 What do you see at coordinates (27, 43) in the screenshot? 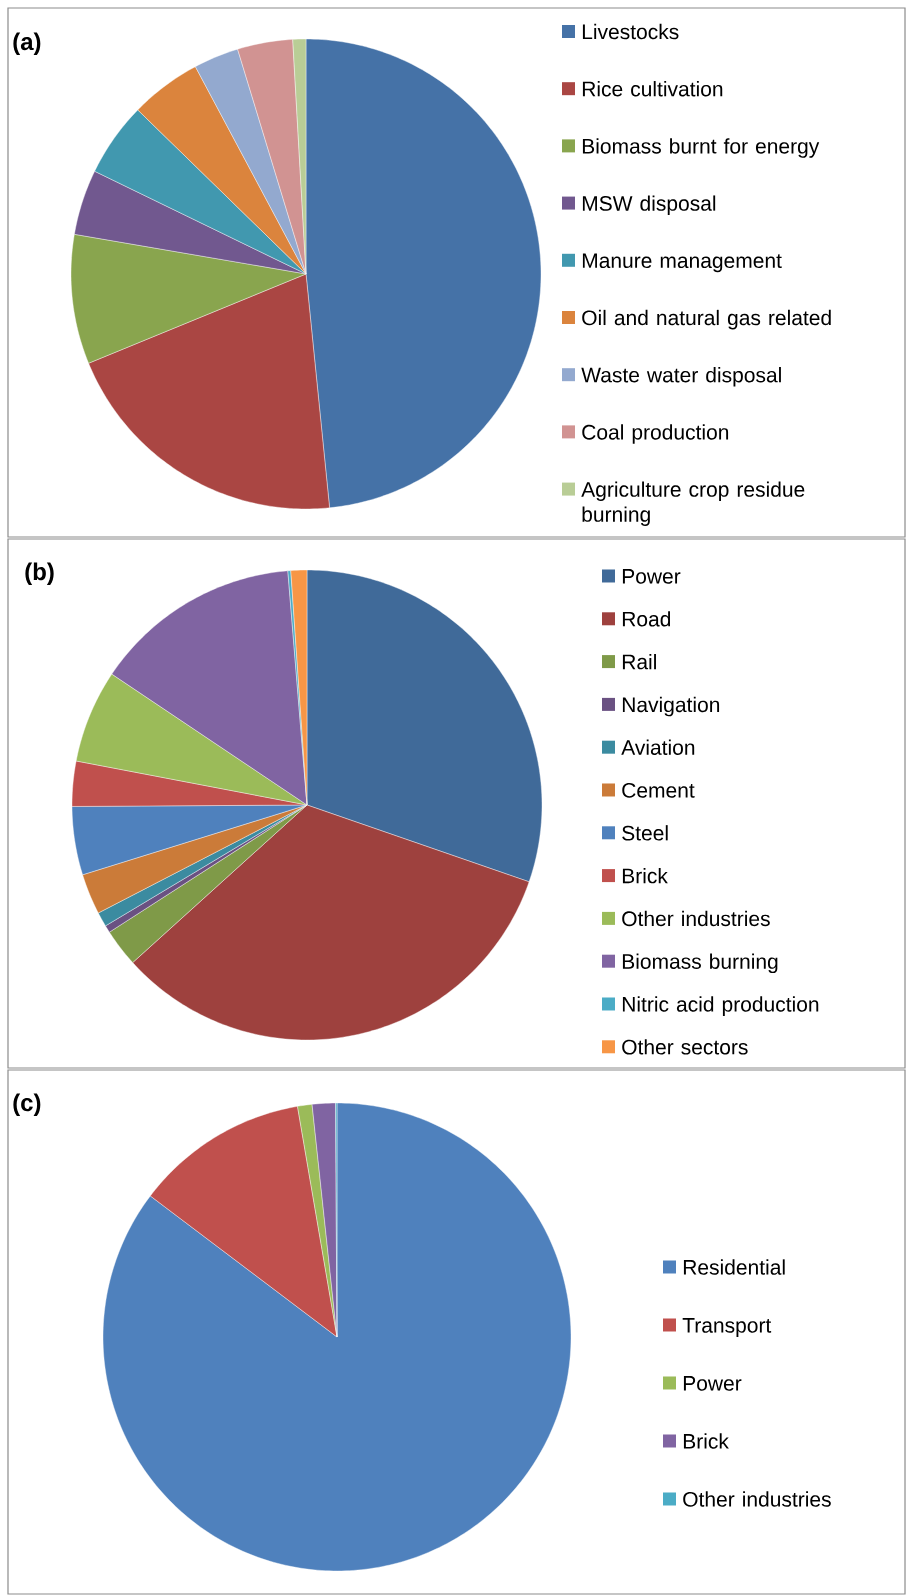
I see `text: (a)` at bounding box center [27, 43].